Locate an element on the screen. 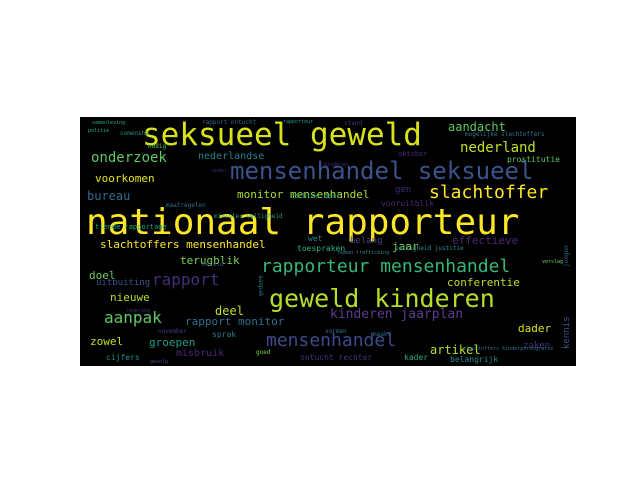  word: belangrijk is located at coordinates (474, 359).